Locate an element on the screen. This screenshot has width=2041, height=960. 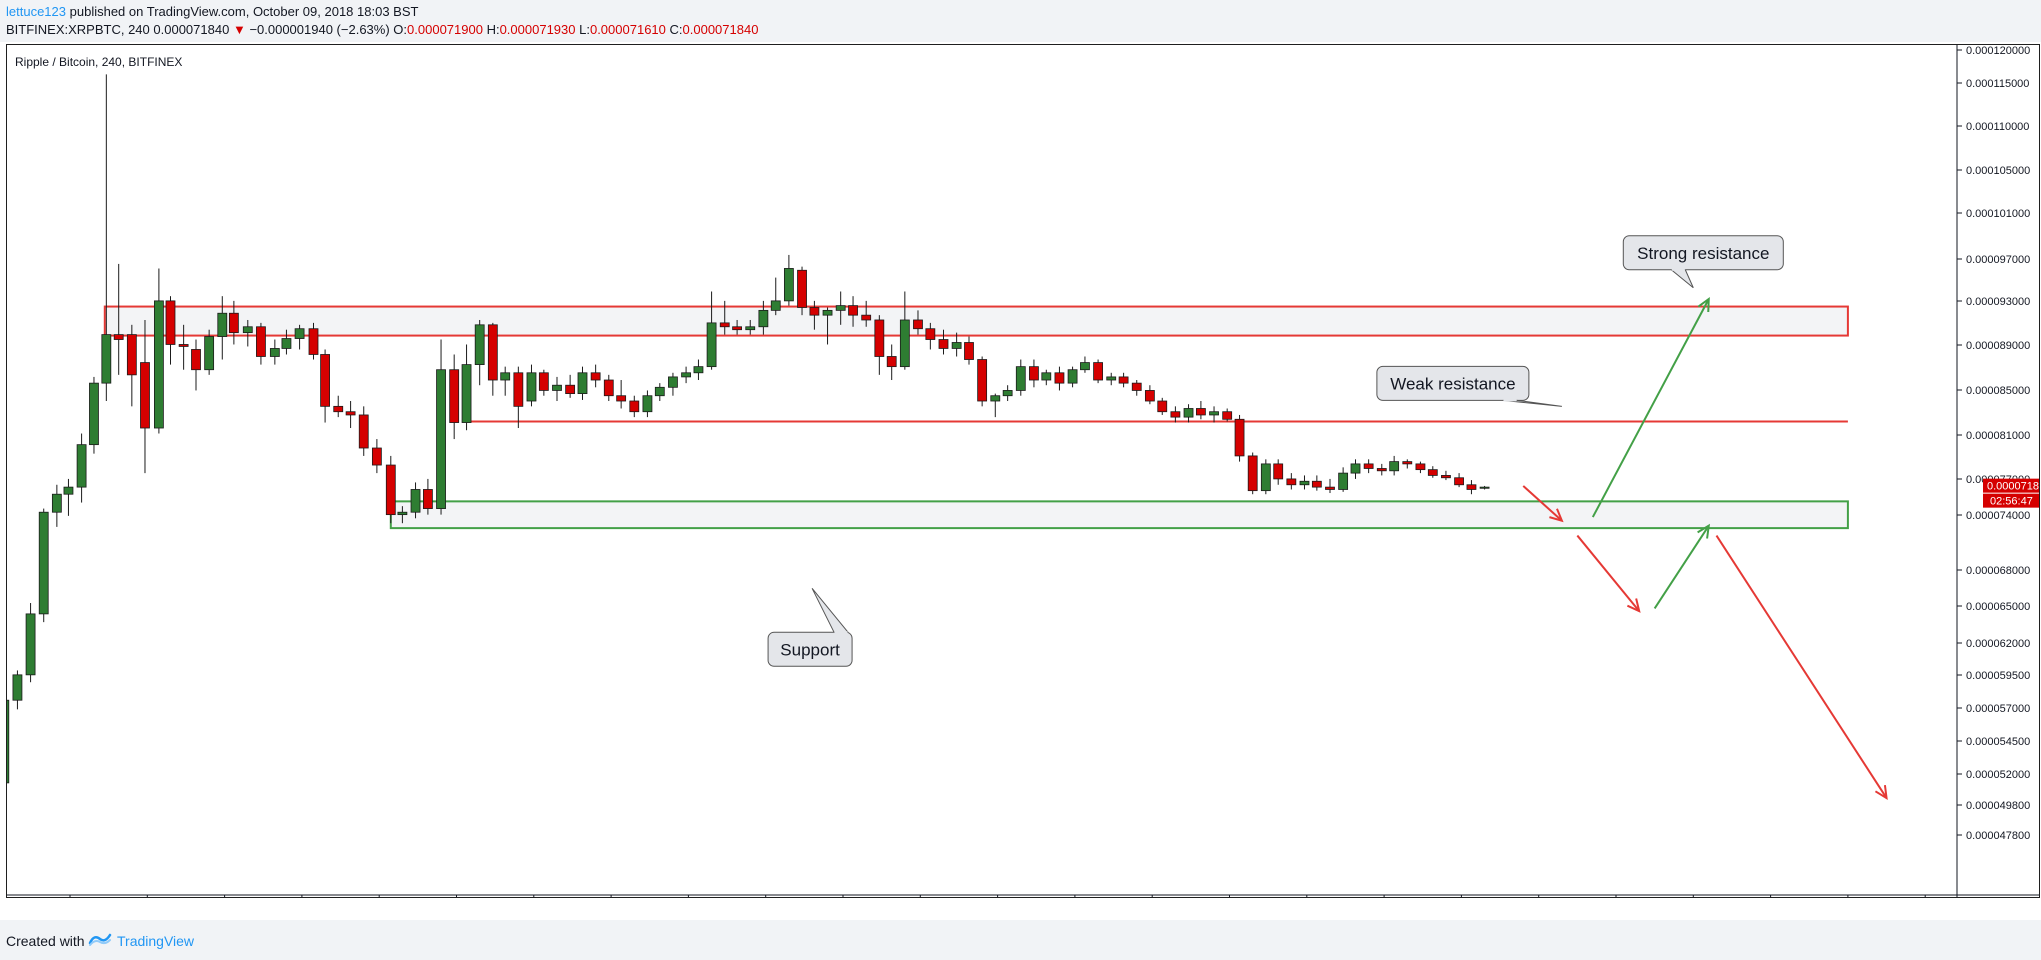
close-label: C: is located at coordinates (676, 29).